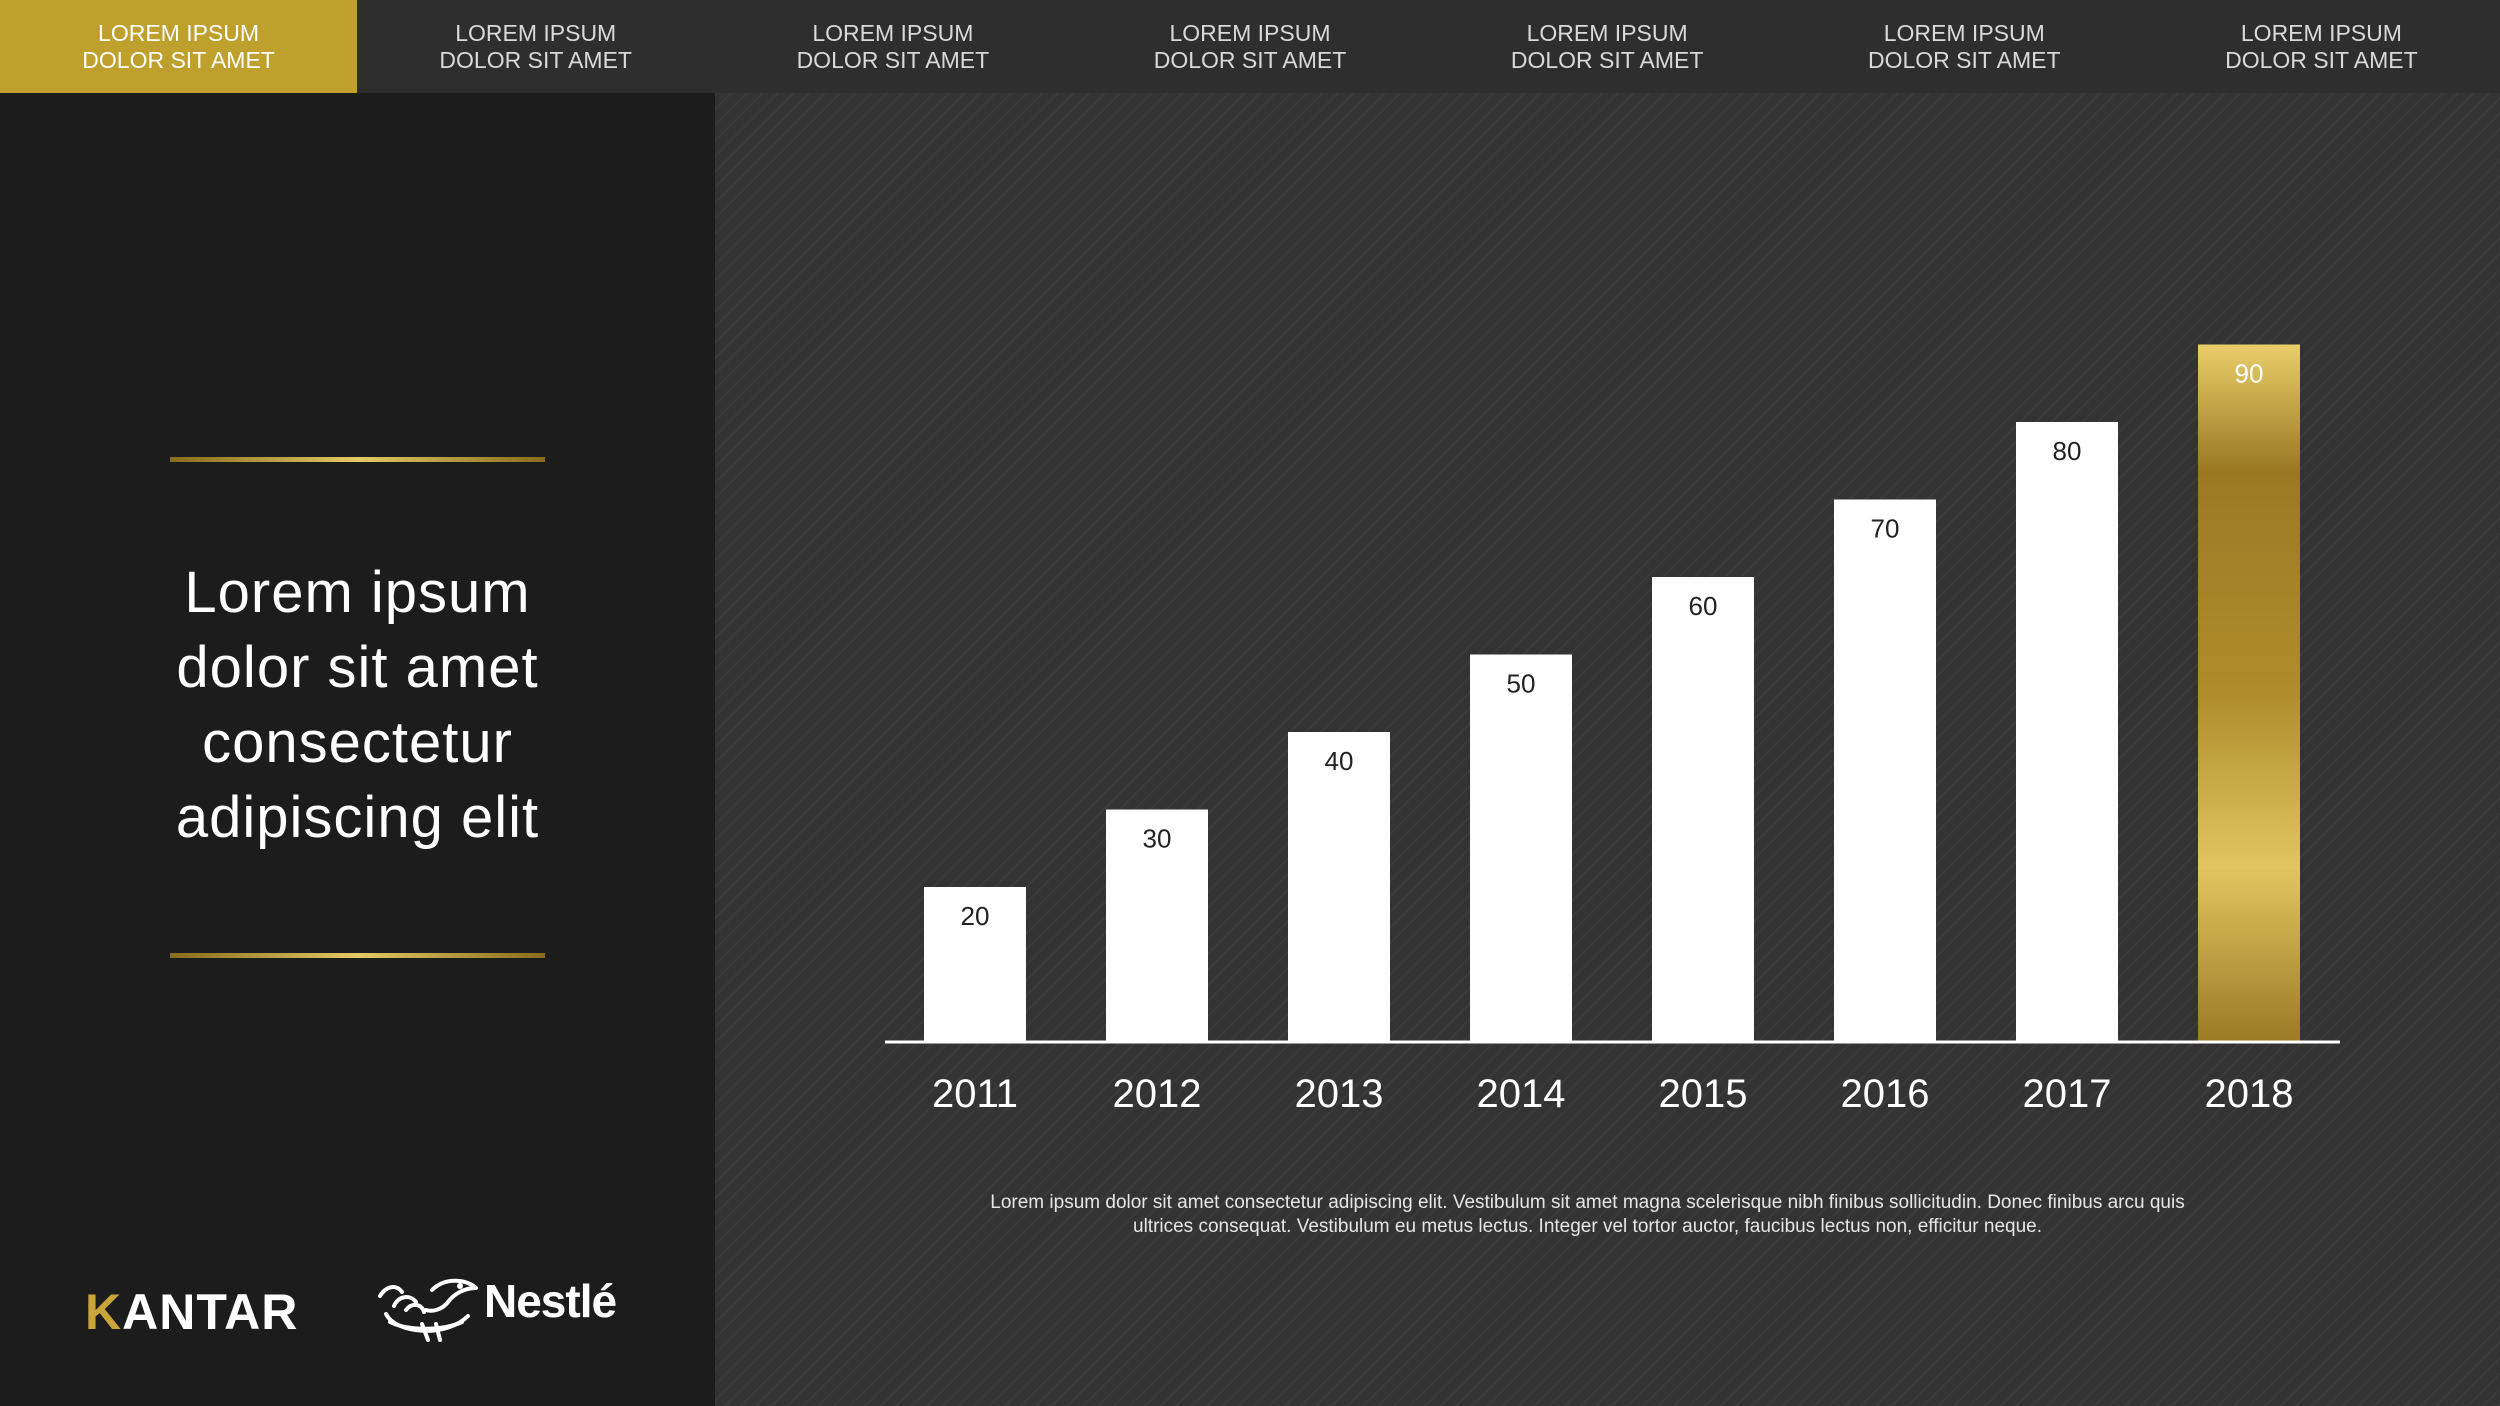 The height and width of the screenshot is (1406, 2500). What do you see at coordinates (1885, 770) in the screenshot?
I see `bar-2016` at bounding box center [1885, 770].